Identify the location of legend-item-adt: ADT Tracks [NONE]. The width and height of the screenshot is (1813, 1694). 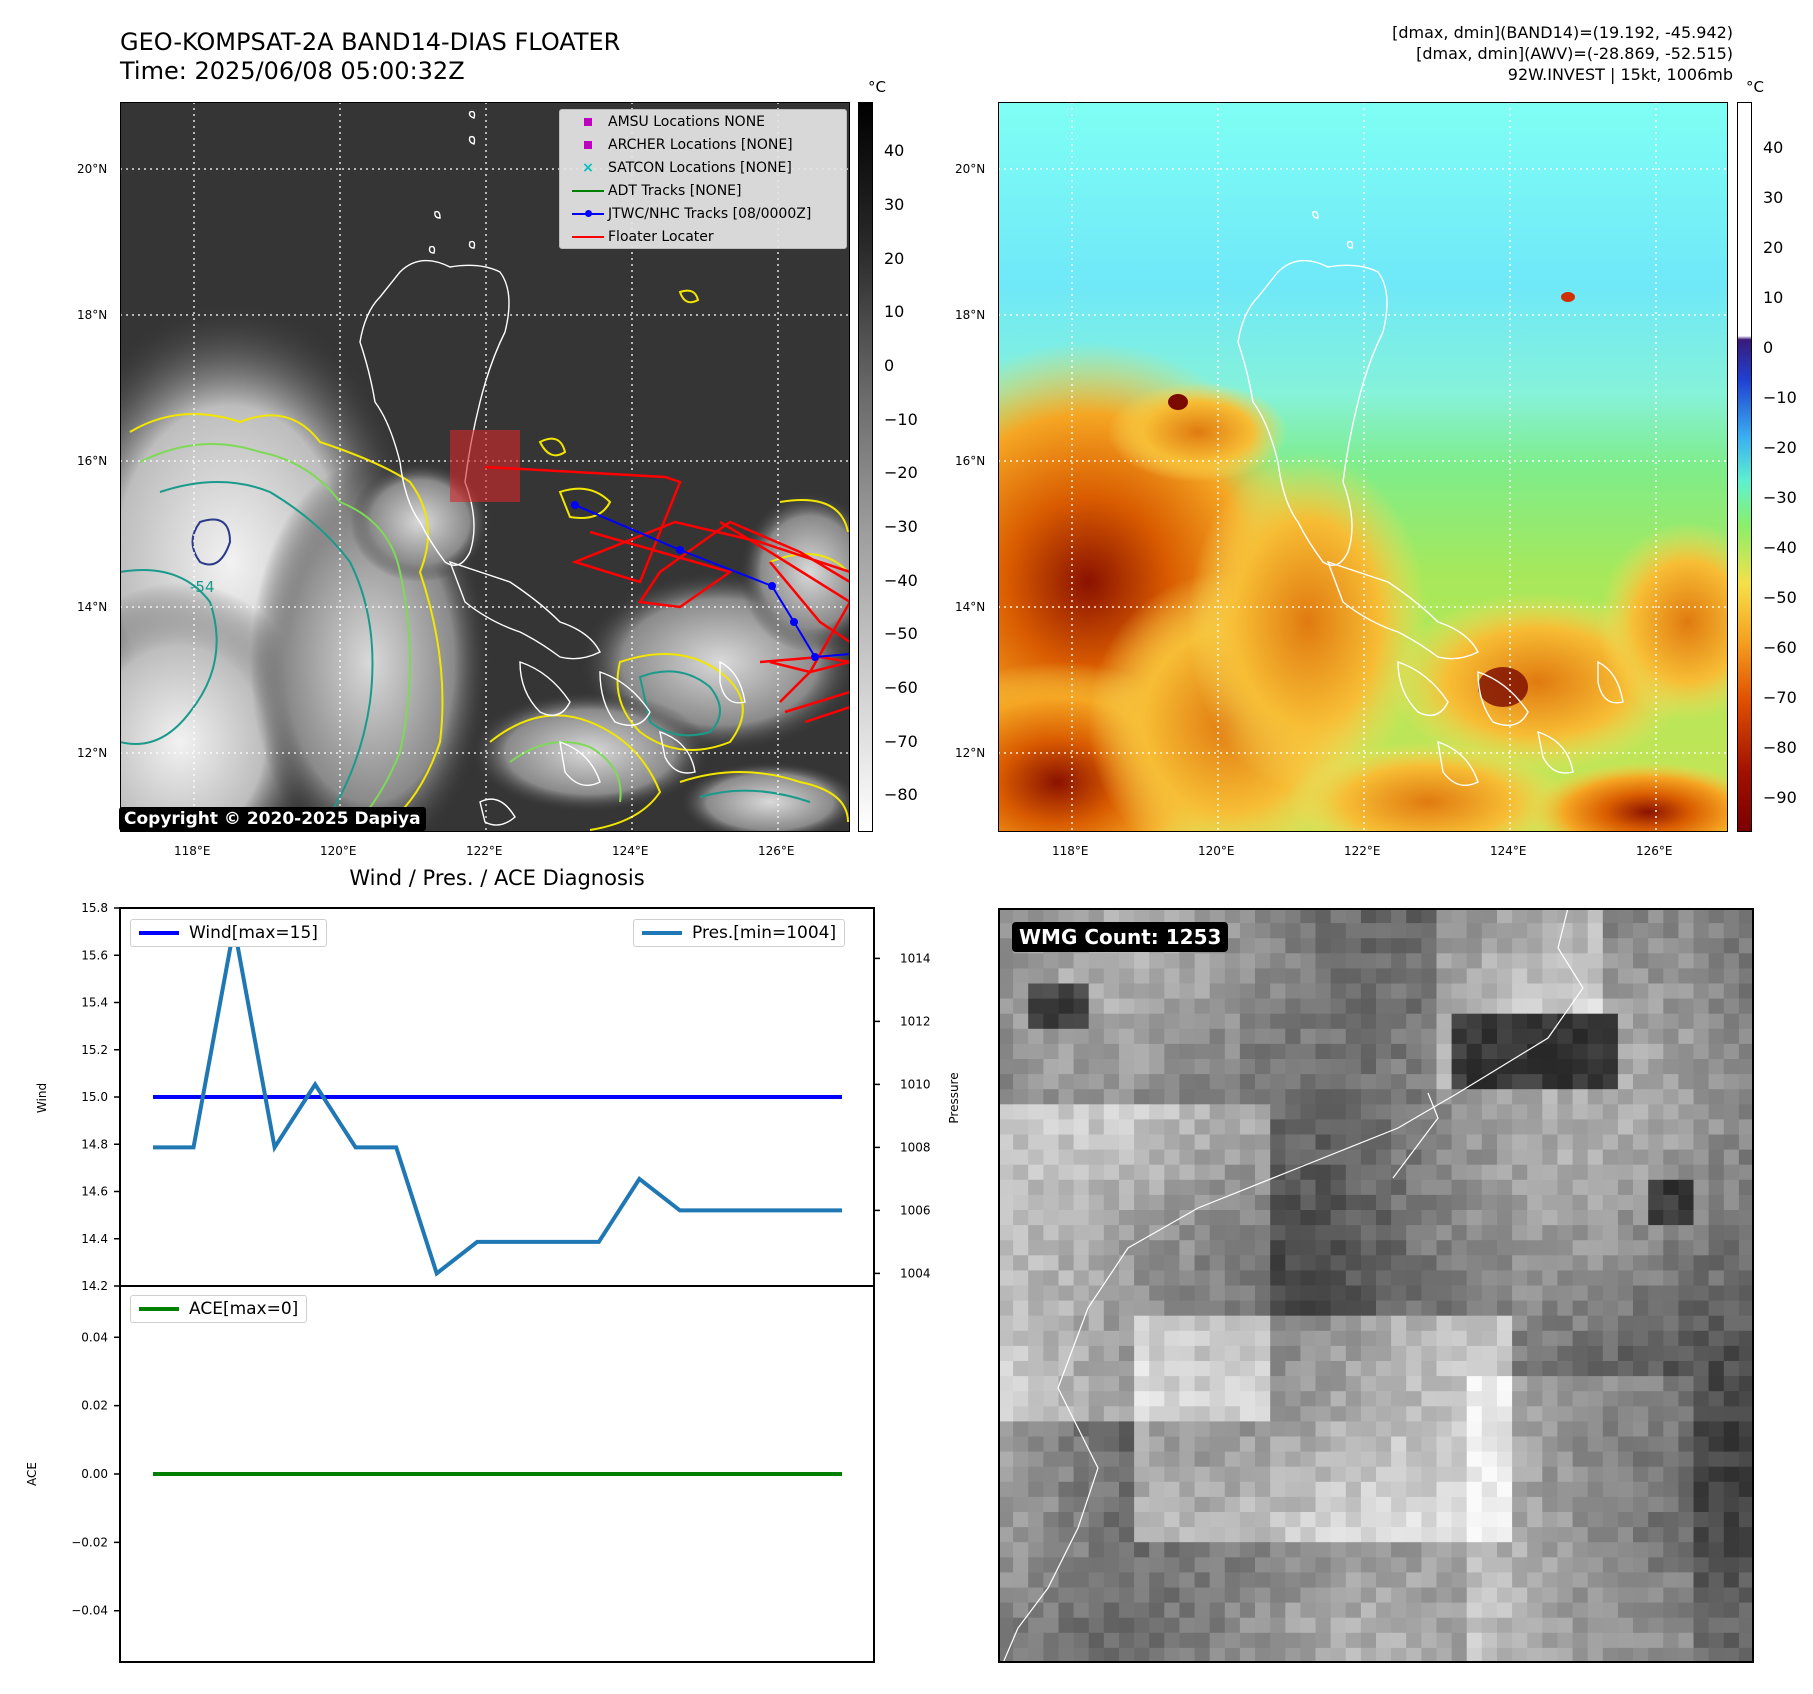
(703, 190).